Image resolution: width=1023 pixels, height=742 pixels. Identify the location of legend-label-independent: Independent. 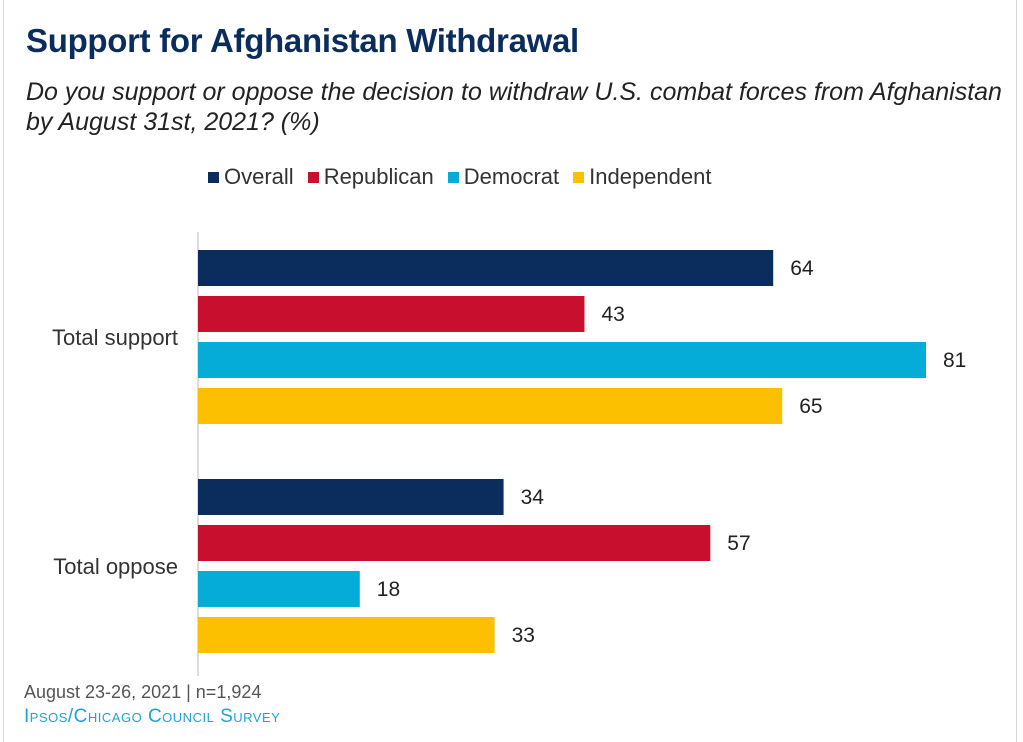
(650, 176).